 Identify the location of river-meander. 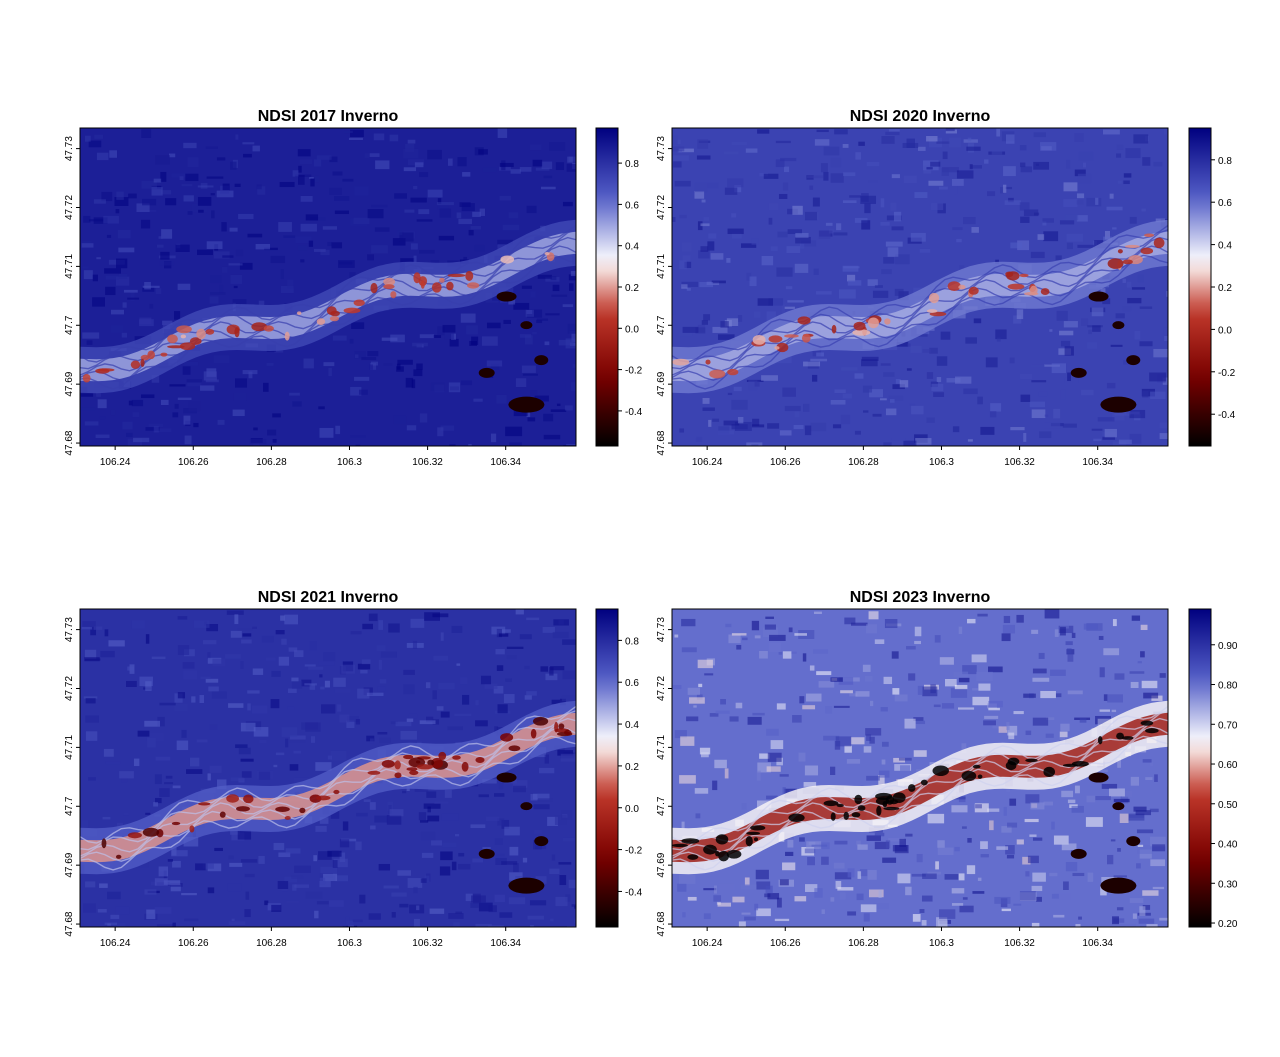
(920, 322).